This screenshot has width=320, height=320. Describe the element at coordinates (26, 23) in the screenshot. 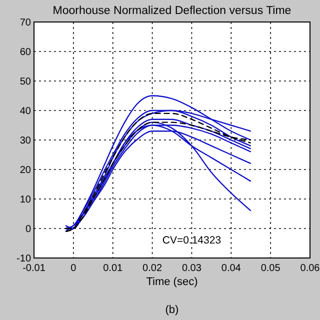

I see `y-tick-label: 70` at that location.